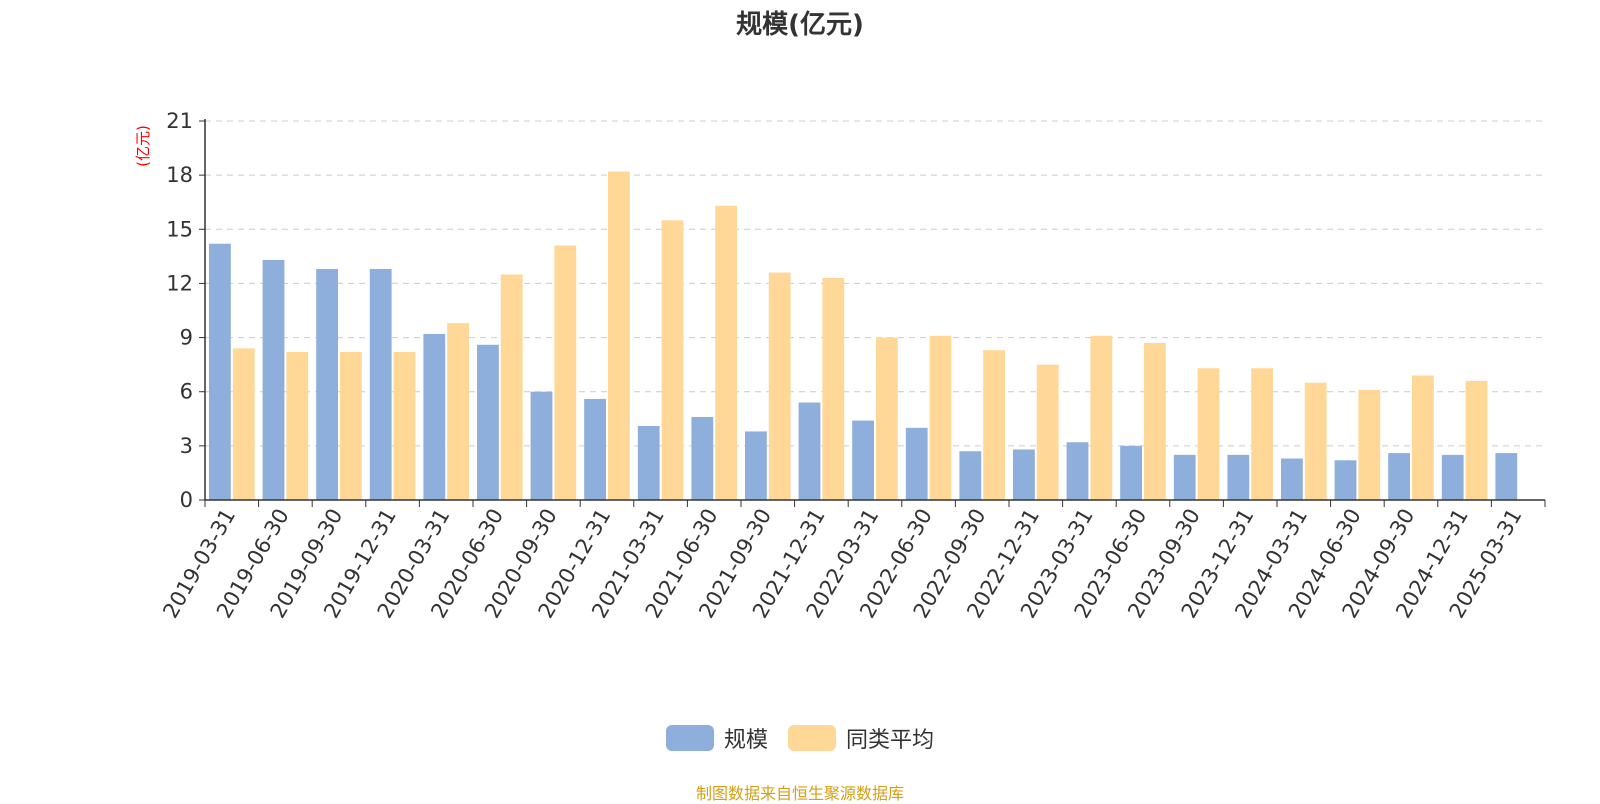  I want to click on legend-label-scale: 规模, so click(745, 740).